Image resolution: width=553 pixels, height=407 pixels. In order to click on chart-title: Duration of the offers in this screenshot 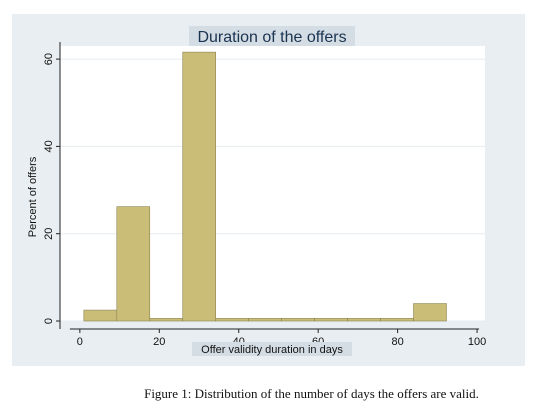, I will do `click(271, 37)`.